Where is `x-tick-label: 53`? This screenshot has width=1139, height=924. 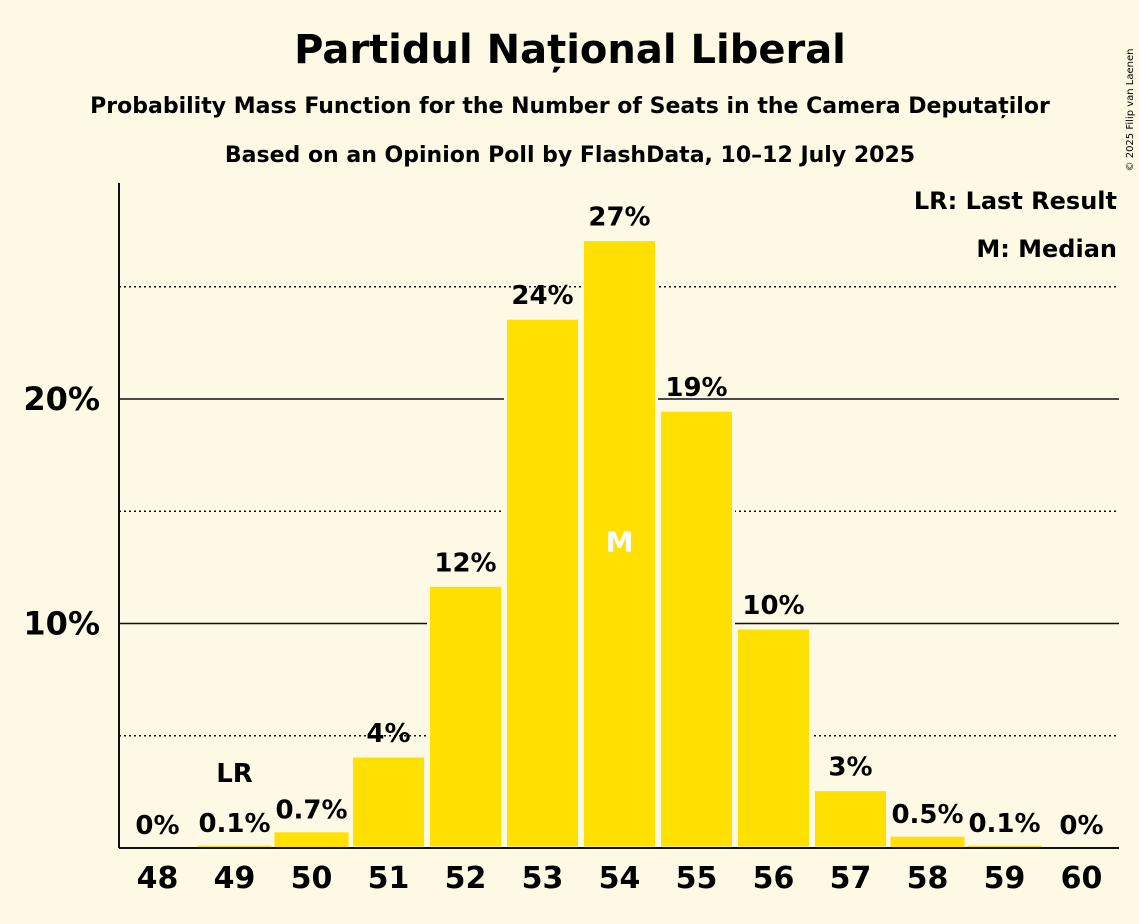
x-tick-label: 53 is located at coordinates (543, 878).